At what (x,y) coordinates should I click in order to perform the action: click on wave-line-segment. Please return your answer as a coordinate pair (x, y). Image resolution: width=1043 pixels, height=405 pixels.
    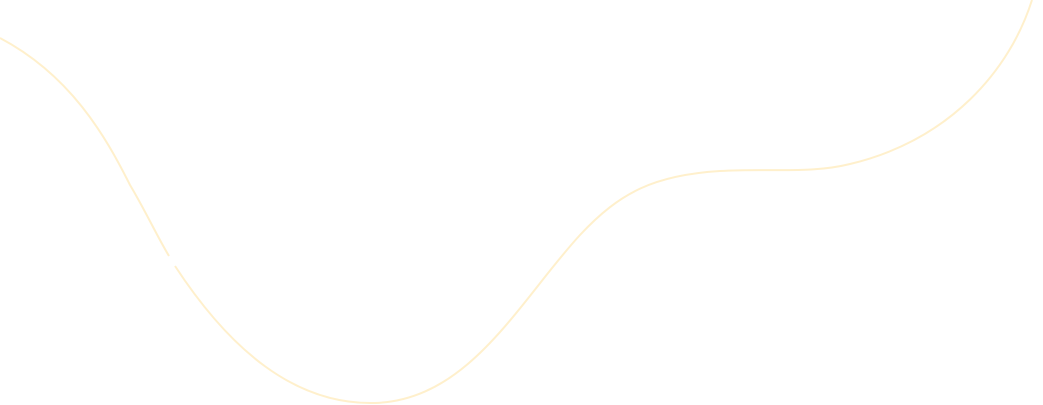
    Looking at the image, I should click on (85, 147).